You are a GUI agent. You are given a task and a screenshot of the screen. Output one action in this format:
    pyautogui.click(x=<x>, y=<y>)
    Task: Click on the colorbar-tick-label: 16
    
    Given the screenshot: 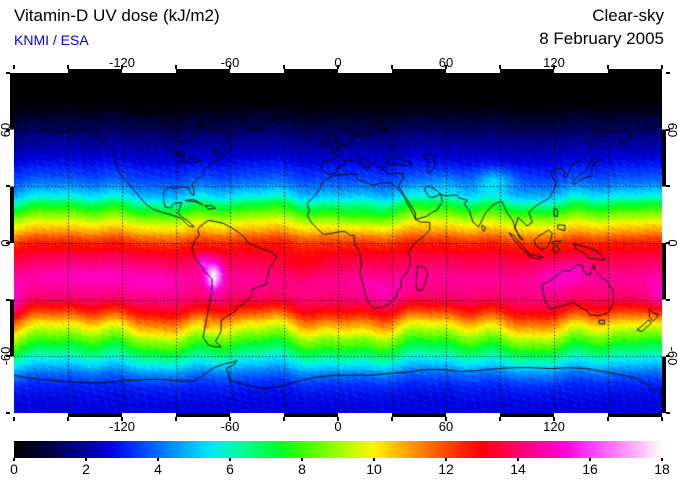 What is the action you would take?
    pyautogui.click(x=590, y=469)
    